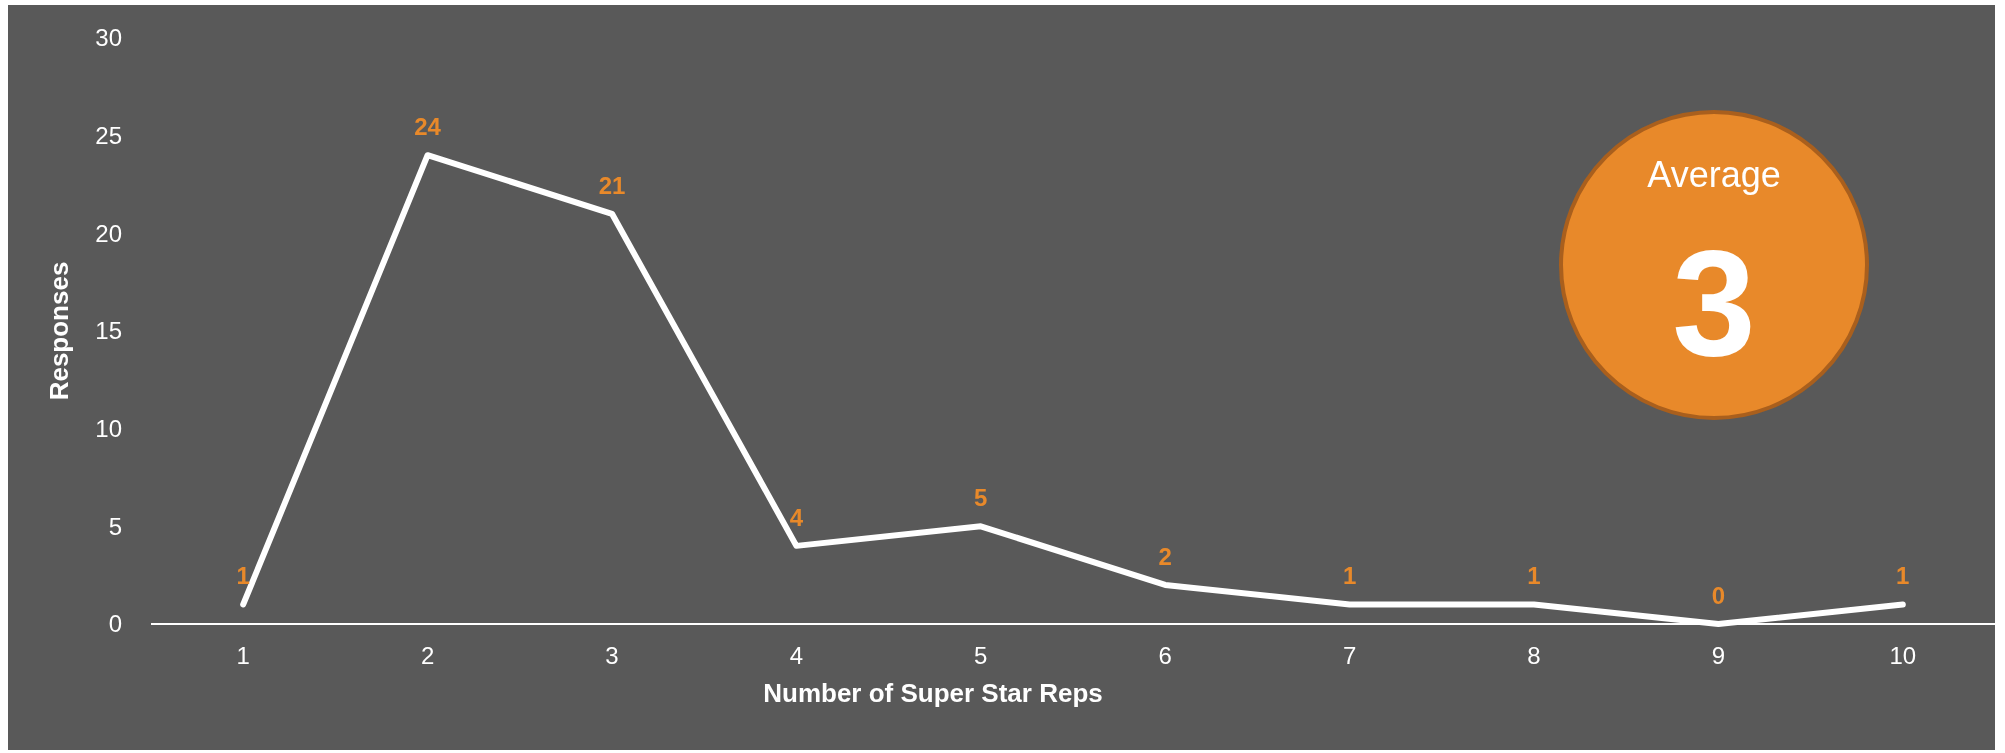 This screenshot has height=753, width=2005. What do you see at coordinates (981, 655) in the screenshot?
I see `x-tick-label: 5` at bounding box center [981, 655].